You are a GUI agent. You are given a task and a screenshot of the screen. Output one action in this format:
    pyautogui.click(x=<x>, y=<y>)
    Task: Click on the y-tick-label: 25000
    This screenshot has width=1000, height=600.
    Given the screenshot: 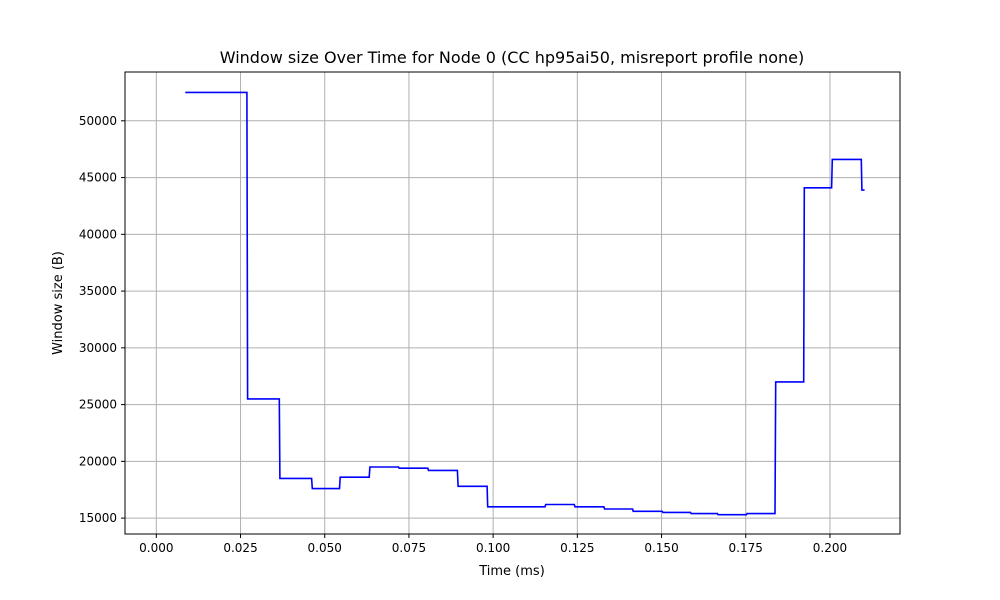 What is the action you would take?
    pyautogui.click(x=98, y=405)
    